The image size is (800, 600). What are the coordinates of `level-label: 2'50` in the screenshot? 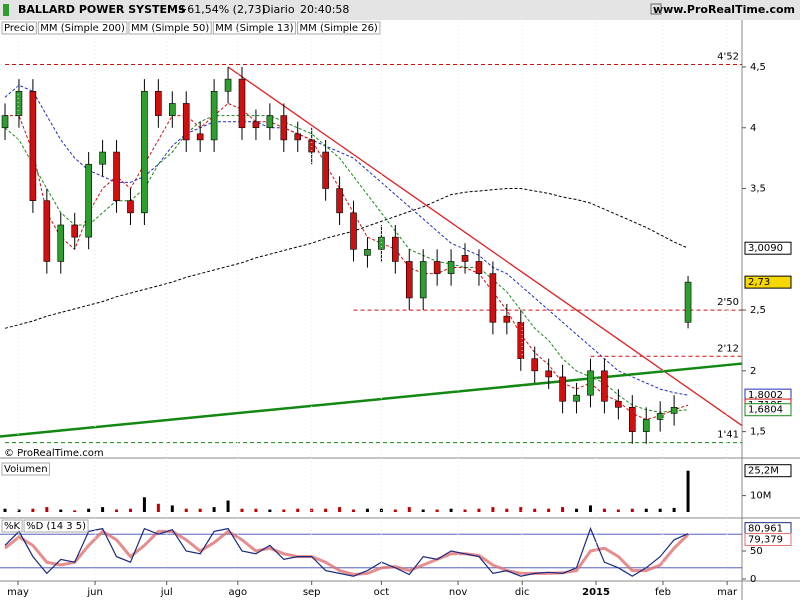 It's located at (728, 302).